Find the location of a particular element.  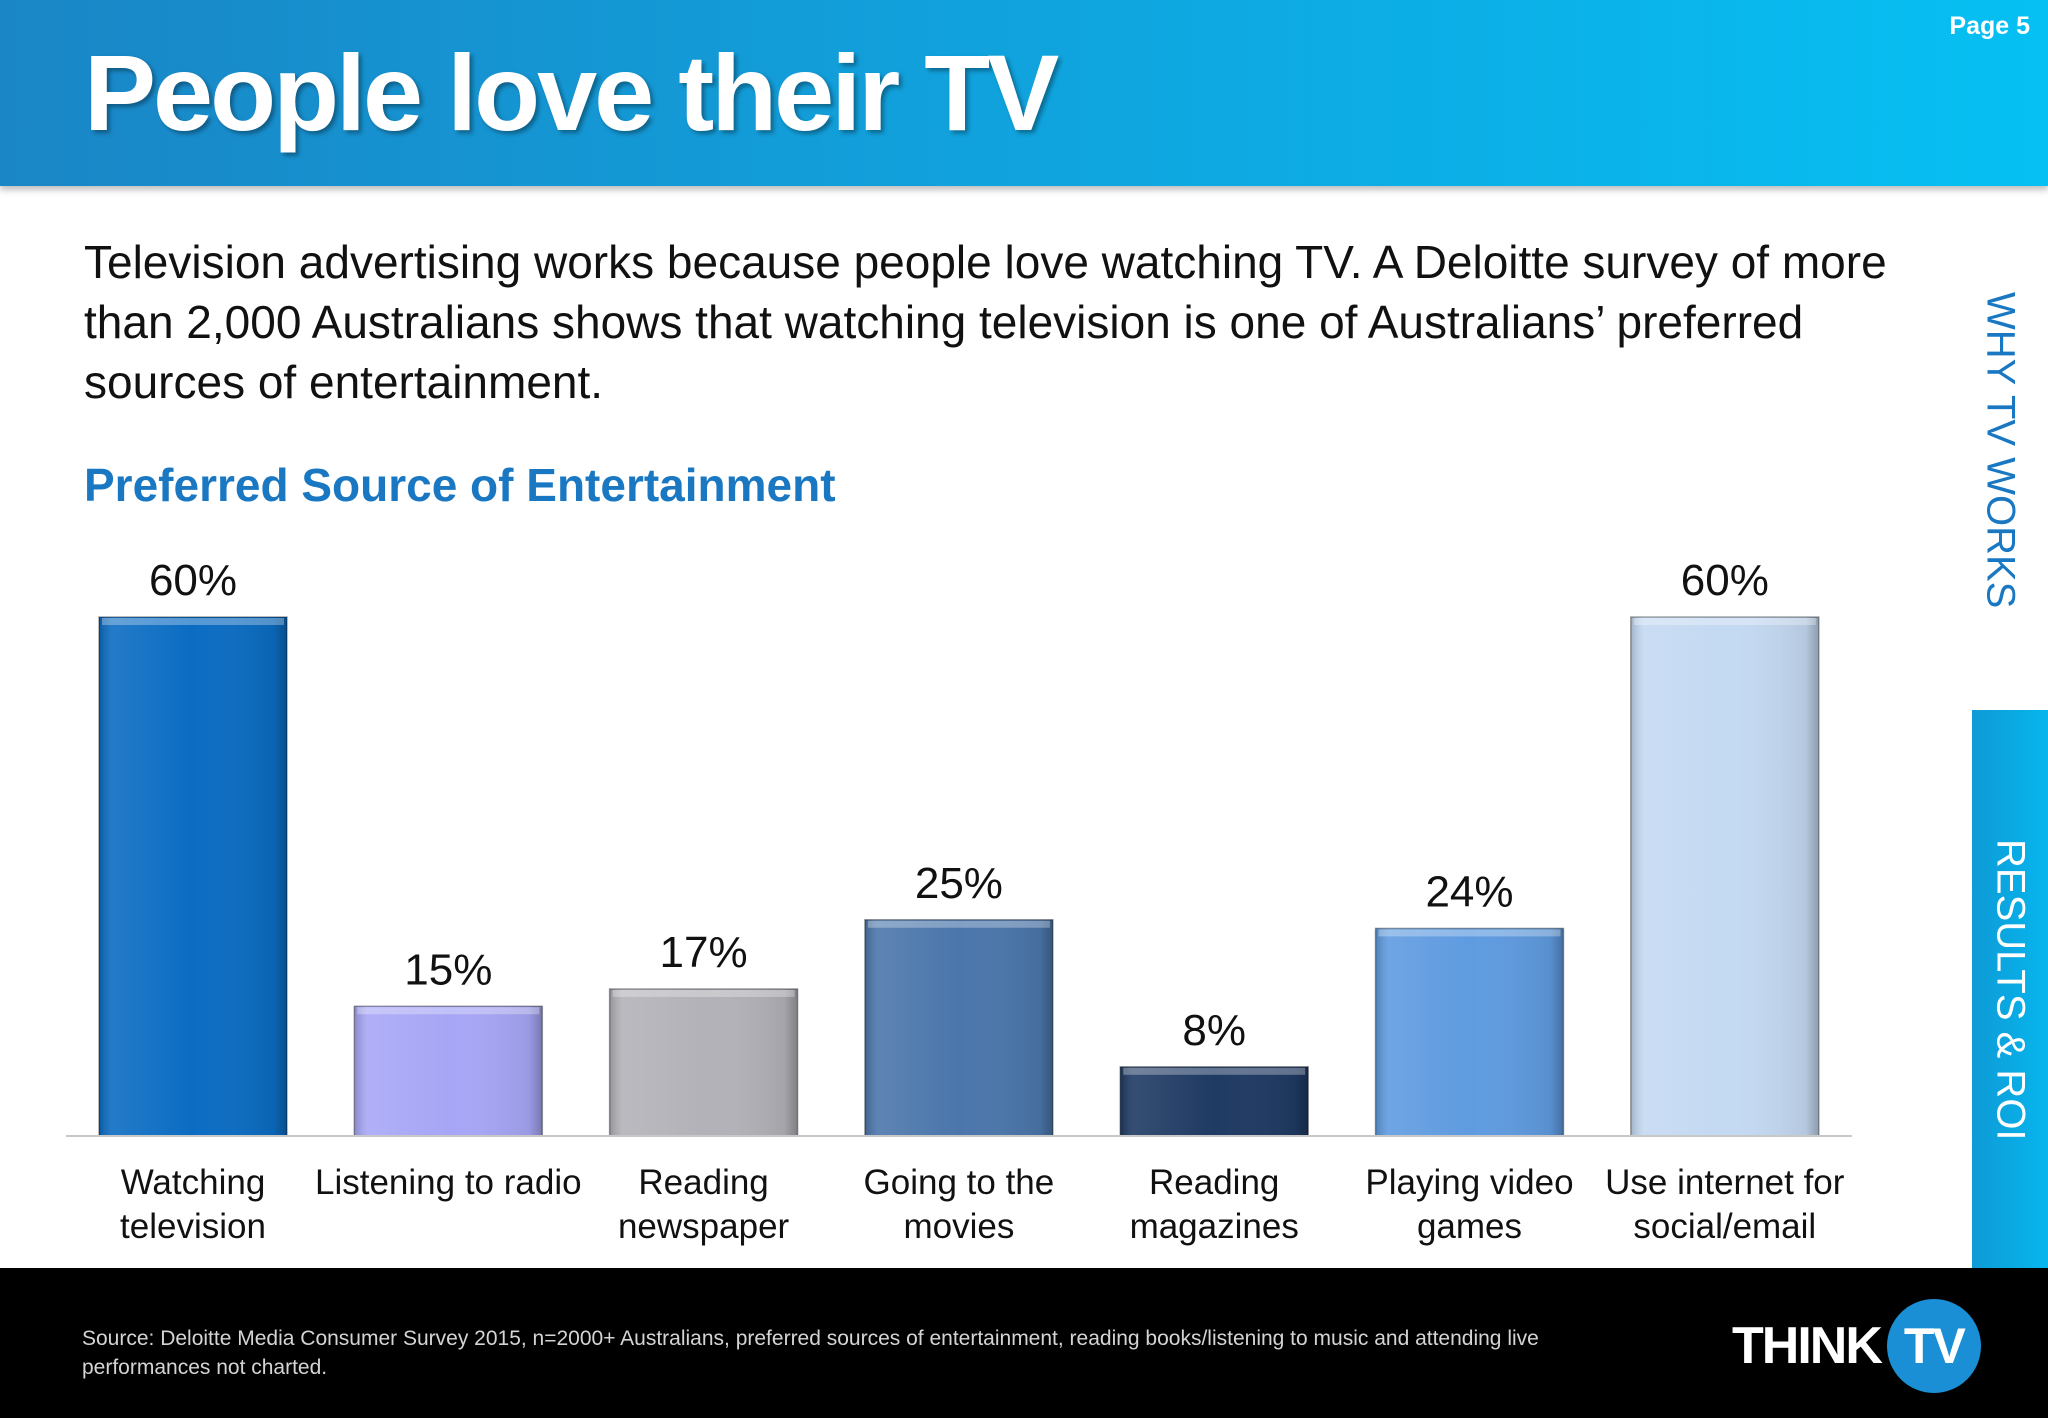

data-label: 24% is located at coordinates (1469, 891).